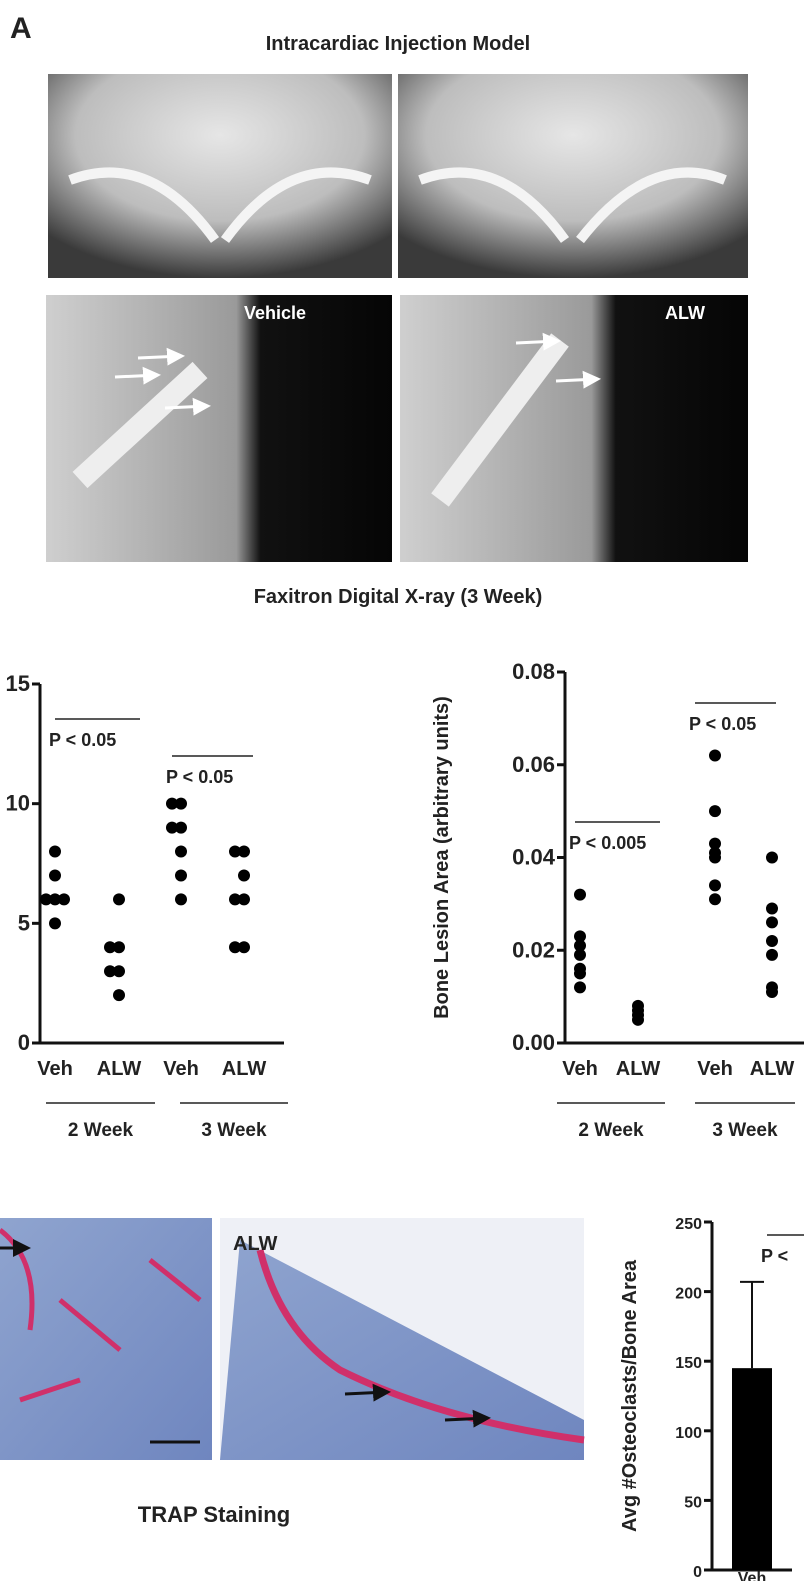 The image size is (804, 1586). I want to click on y-tick-label: 0.00, so click(533, 1042).